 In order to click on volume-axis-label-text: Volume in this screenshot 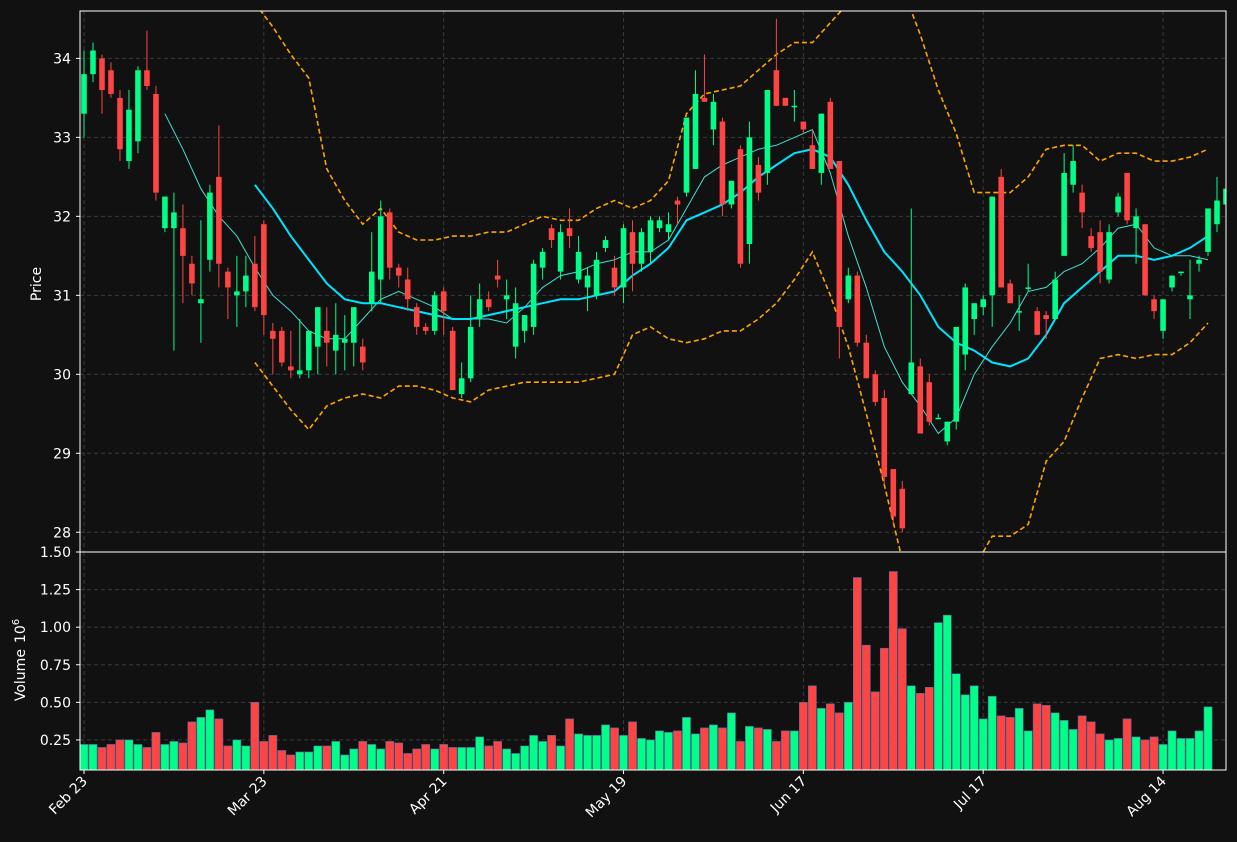, I will do `click(21, 675)`.